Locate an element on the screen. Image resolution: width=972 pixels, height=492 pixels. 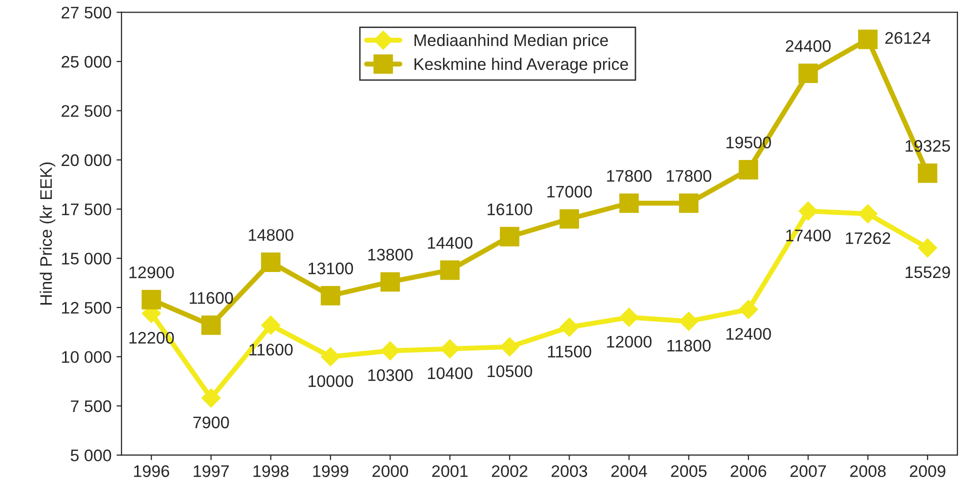
data-label: 11600 is located at coordinates (211, 298).